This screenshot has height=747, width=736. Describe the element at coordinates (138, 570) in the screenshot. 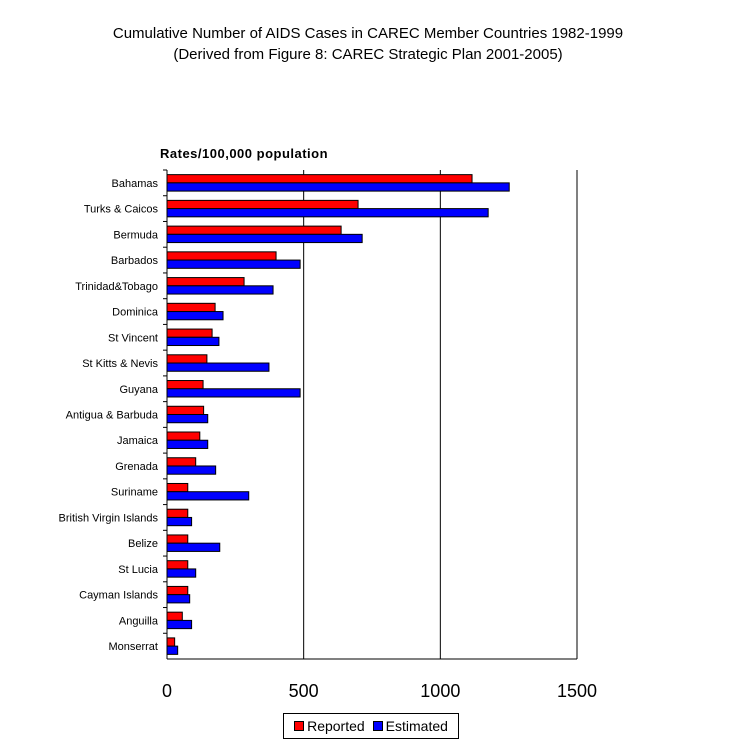

I see `y-tick-label: St Lucia` at that location.